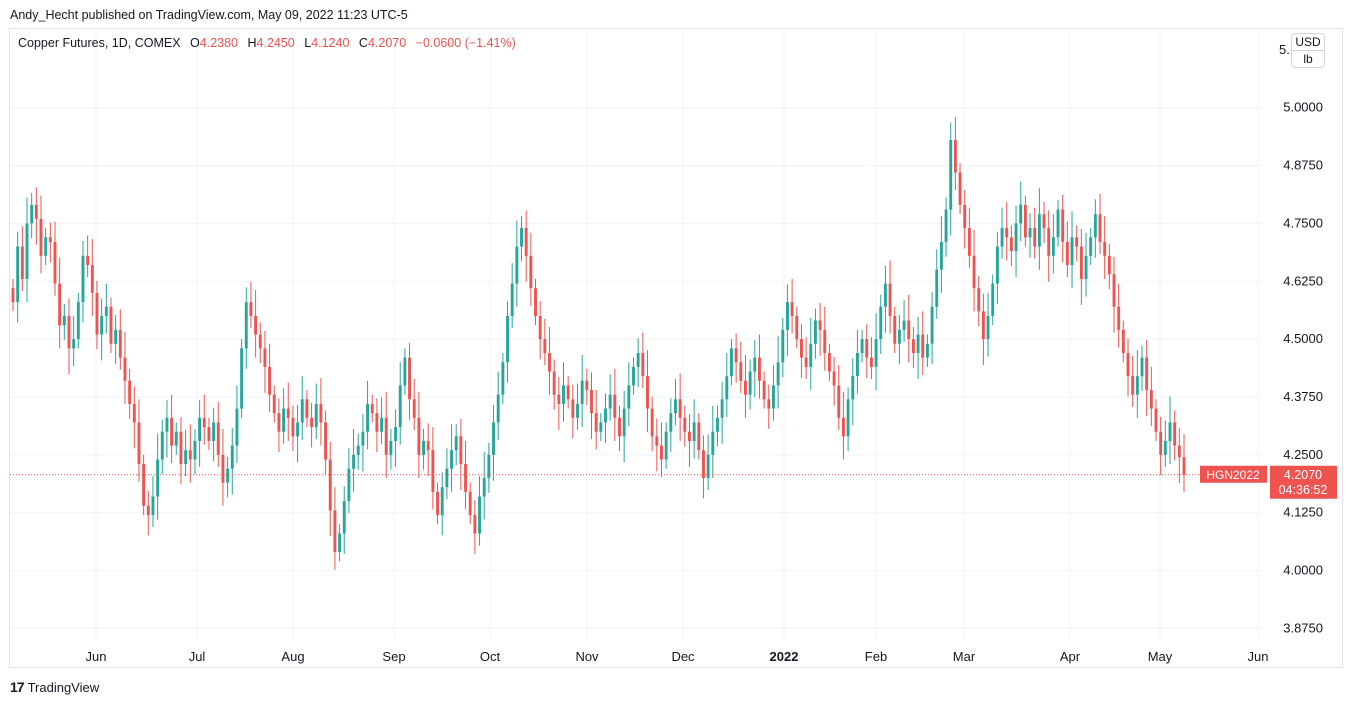  I want to click on x-tick-label: Oct, so click(490, 656).